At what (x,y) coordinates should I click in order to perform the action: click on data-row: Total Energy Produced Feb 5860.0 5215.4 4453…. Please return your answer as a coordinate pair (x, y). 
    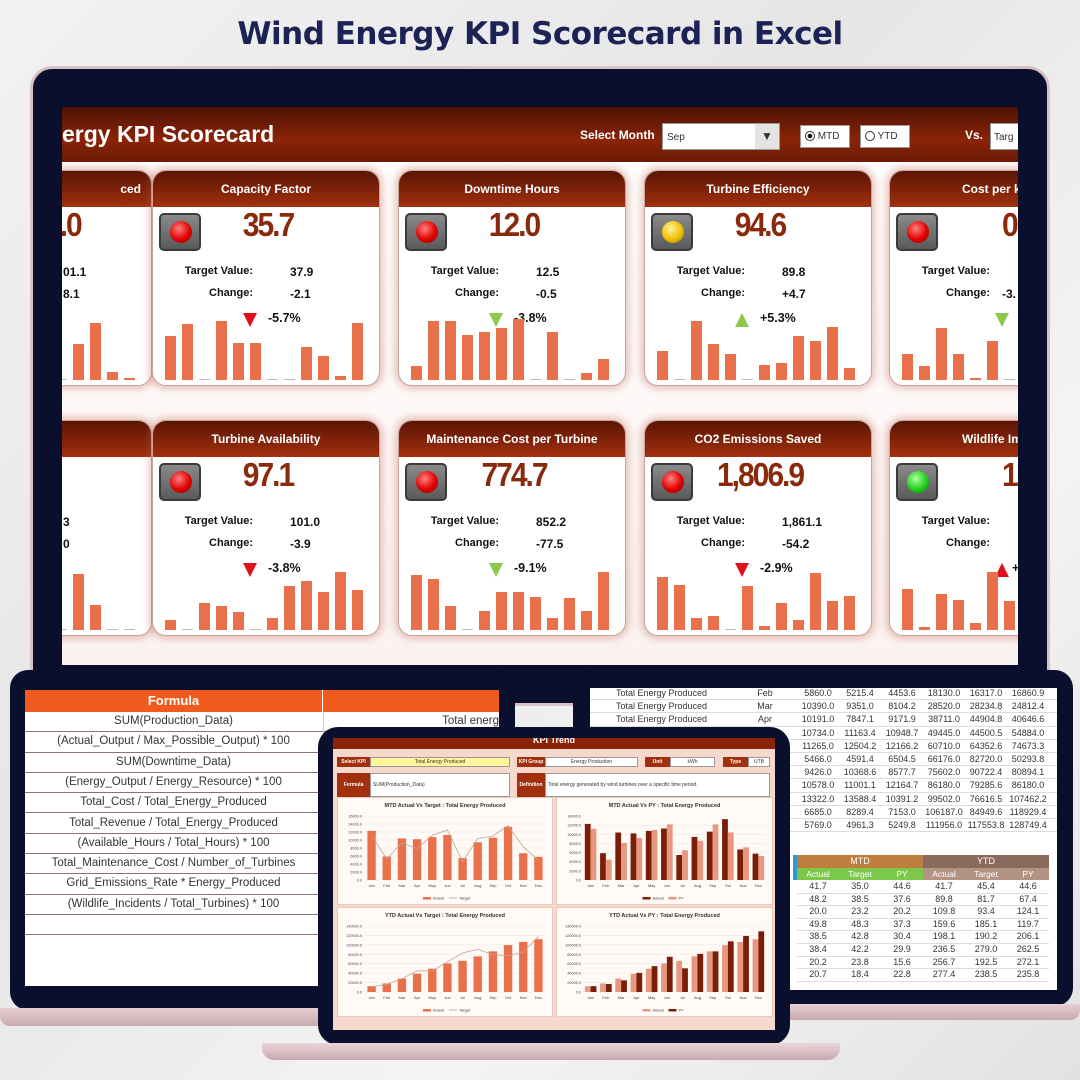
    Looking at the image, I should click on (823, 694).